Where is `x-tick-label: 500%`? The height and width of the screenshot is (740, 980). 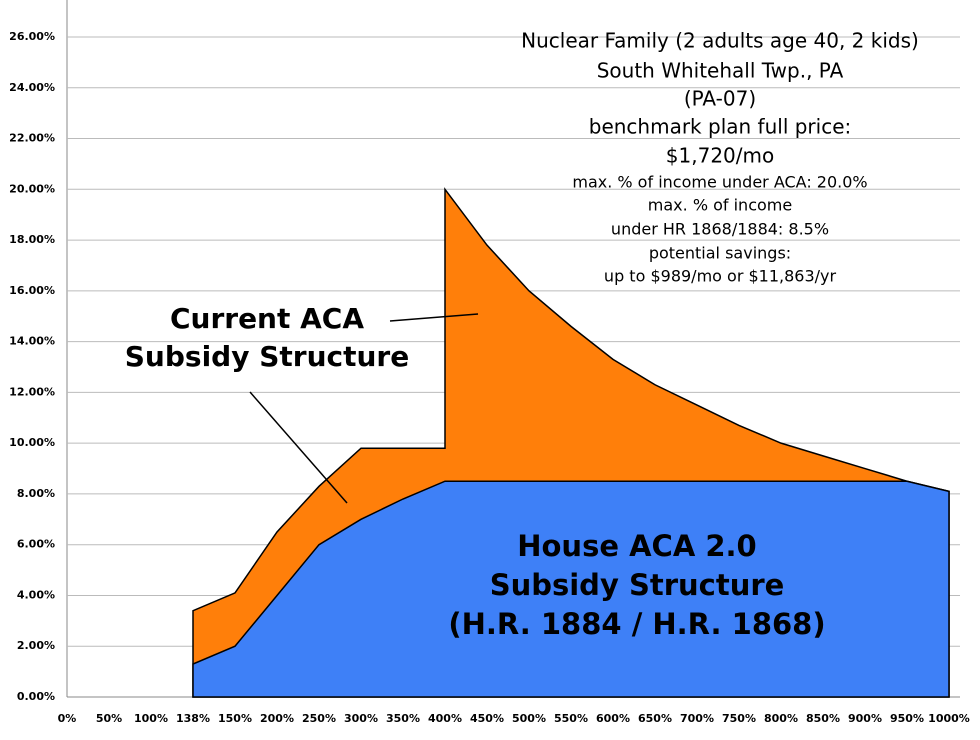
x-tick-label: 500% is located at coordinates (529, 718).